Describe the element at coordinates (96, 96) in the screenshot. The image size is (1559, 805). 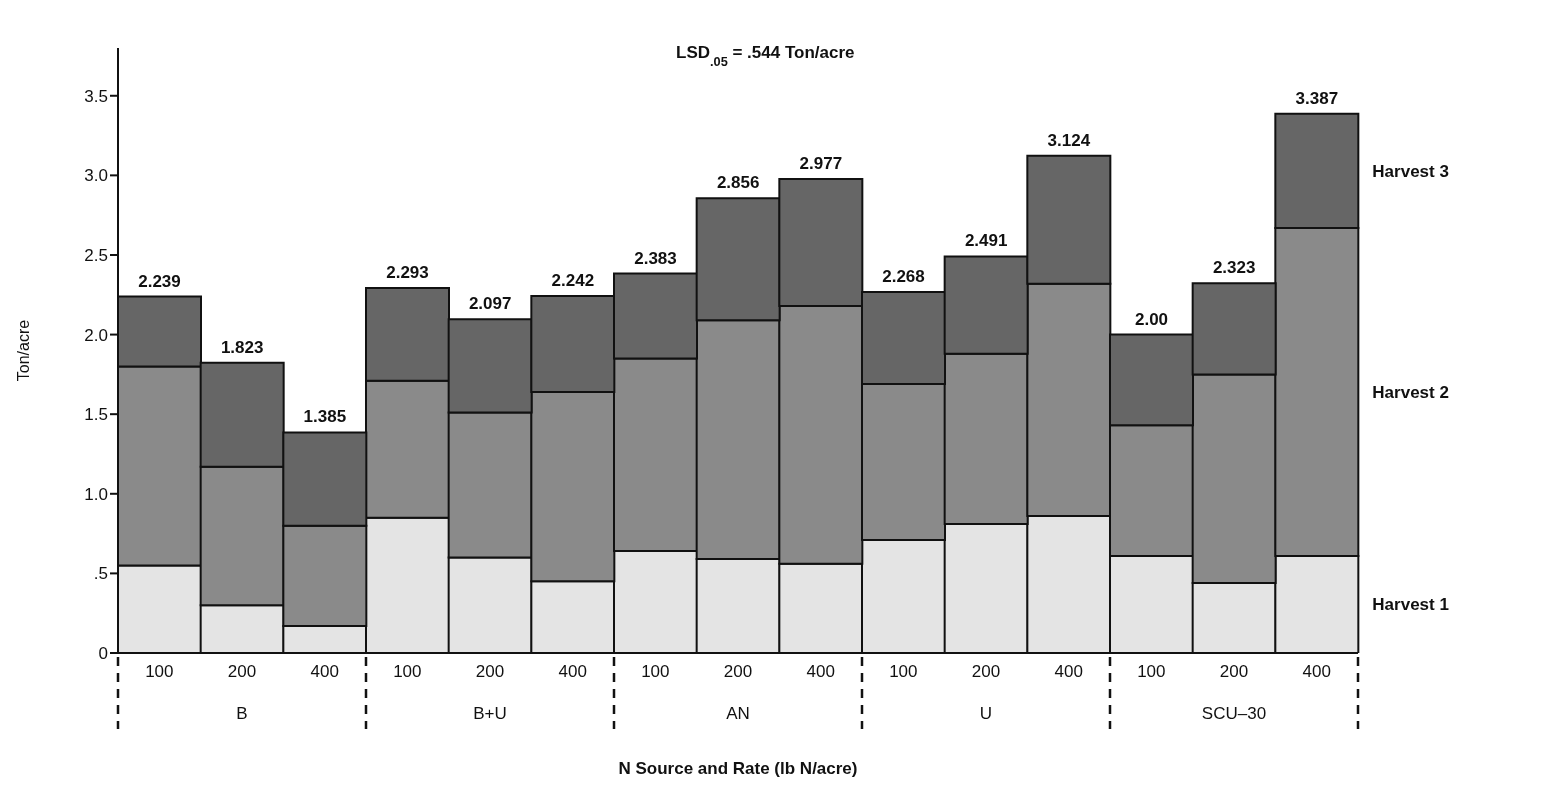
I see `y-tick-label: 3.5` at that location.